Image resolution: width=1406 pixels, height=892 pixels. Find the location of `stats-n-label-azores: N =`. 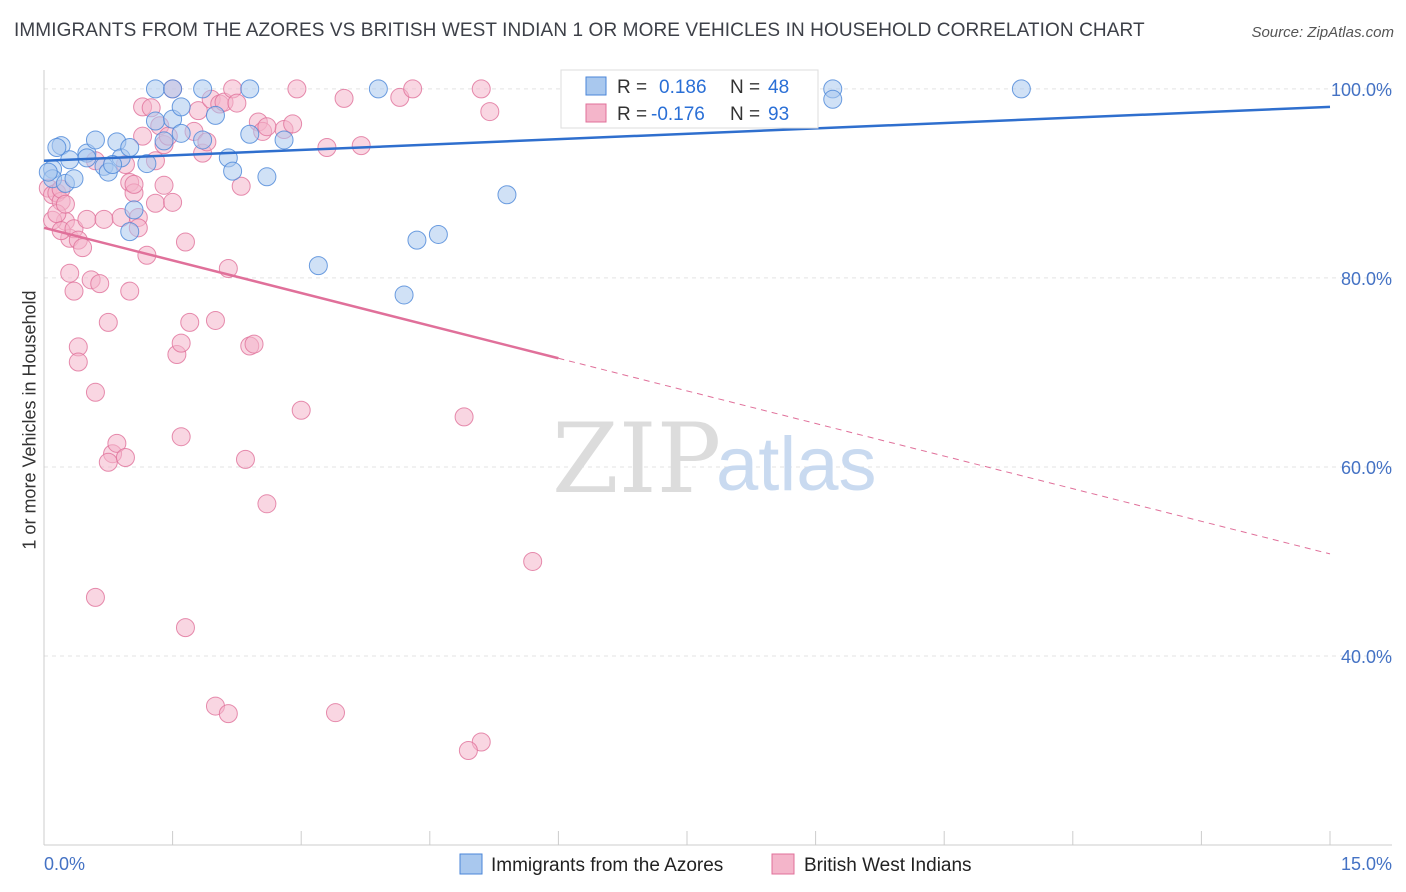

stats-n-label-azores: N = is located at coordinates (745, 87).